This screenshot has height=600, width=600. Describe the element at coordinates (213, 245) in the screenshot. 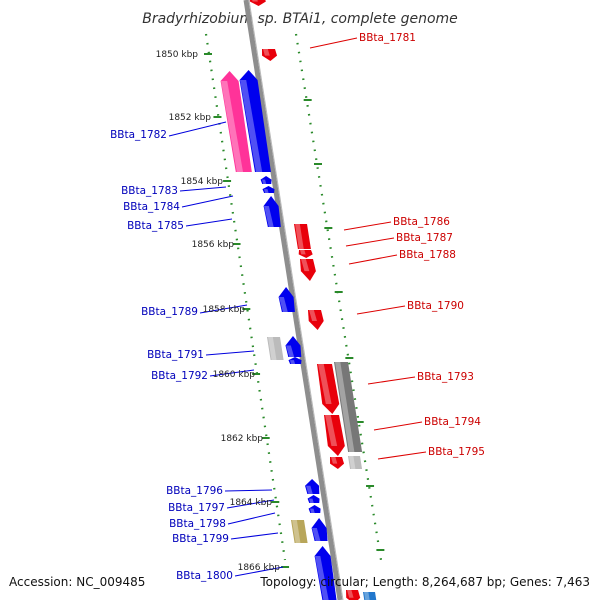

I see `scale-label: 1856 kbp` at that location.